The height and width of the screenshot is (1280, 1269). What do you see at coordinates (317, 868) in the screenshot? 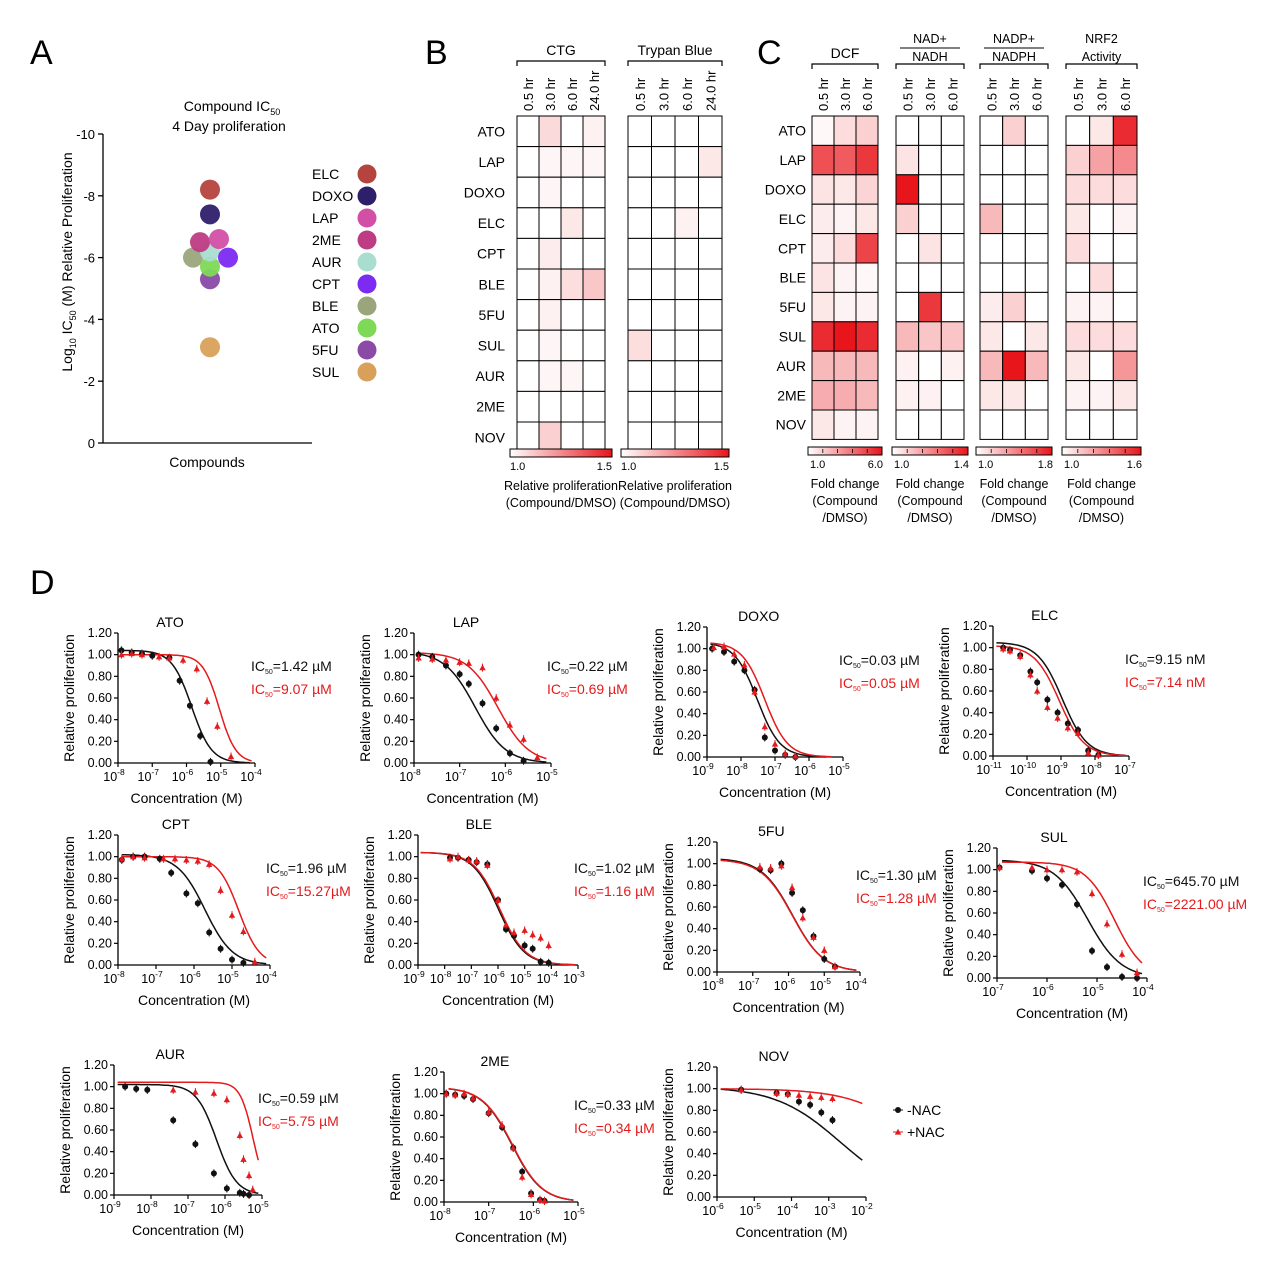
I see `ic-value: =1.96 µM` at bounding box center [317, 868].